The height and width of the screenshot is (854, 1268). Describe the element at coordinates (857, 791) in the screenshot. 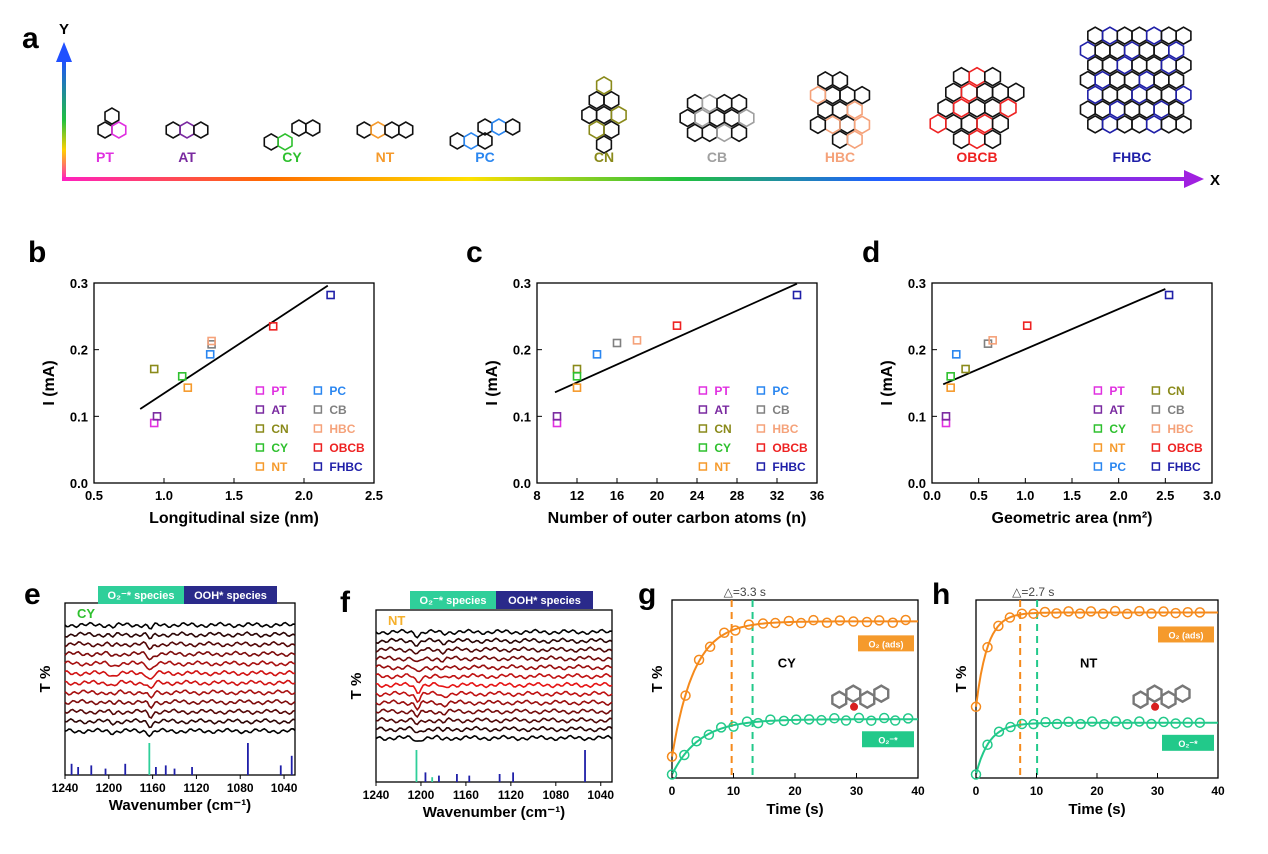

I see `x-tick-label: 30` at that location.